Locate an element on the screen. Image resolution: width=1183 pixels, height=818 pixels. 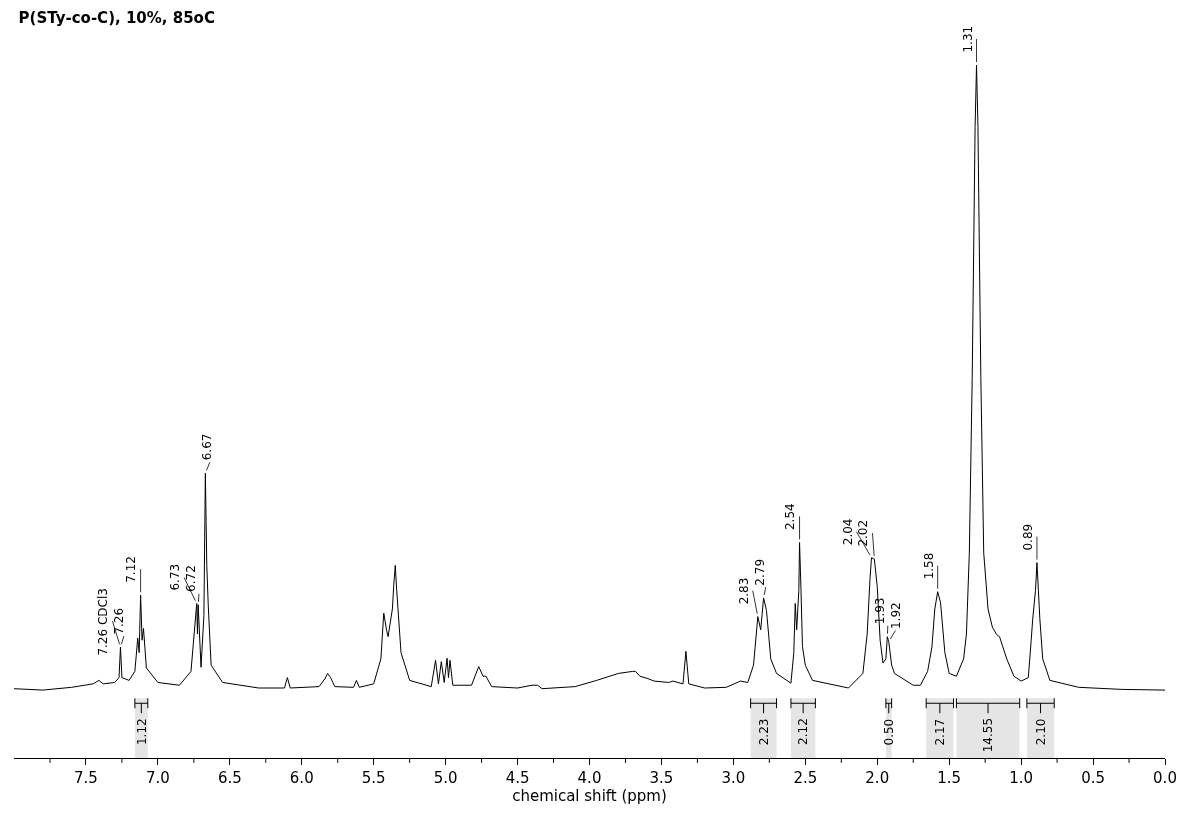
x-tick-label: 7.0 is located at coordinates (157, 778).